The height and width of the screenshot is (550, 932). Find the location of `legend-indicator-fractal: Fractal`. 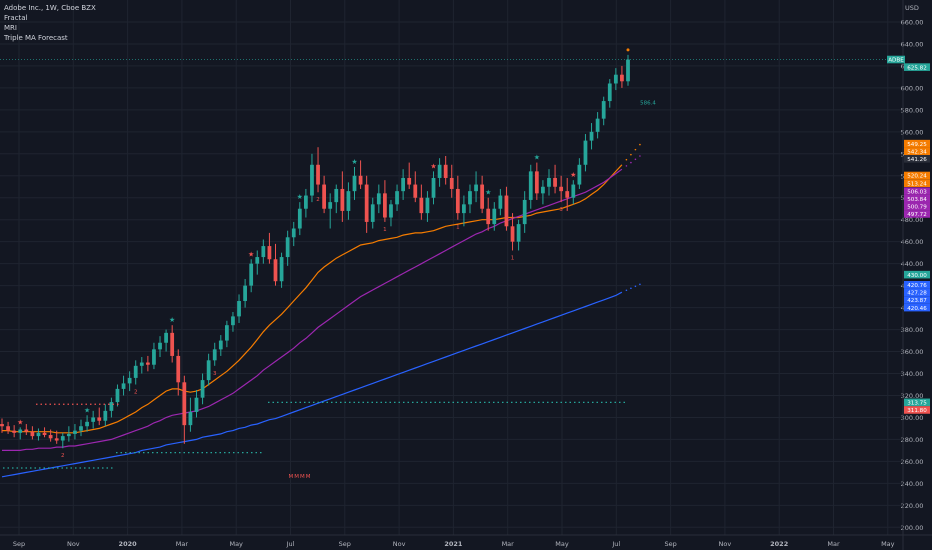

legend-indicator-fractal: Fractal is located at coordinates (16, 18).